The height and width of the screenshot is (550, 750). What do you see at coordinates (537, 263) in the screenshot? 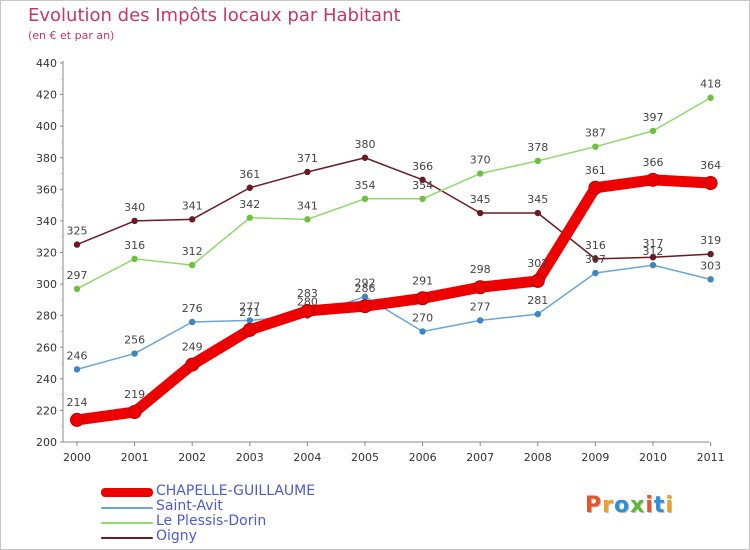
I see `data-label-chapelle-guillaume: 302` at bounding box center [537, 263].